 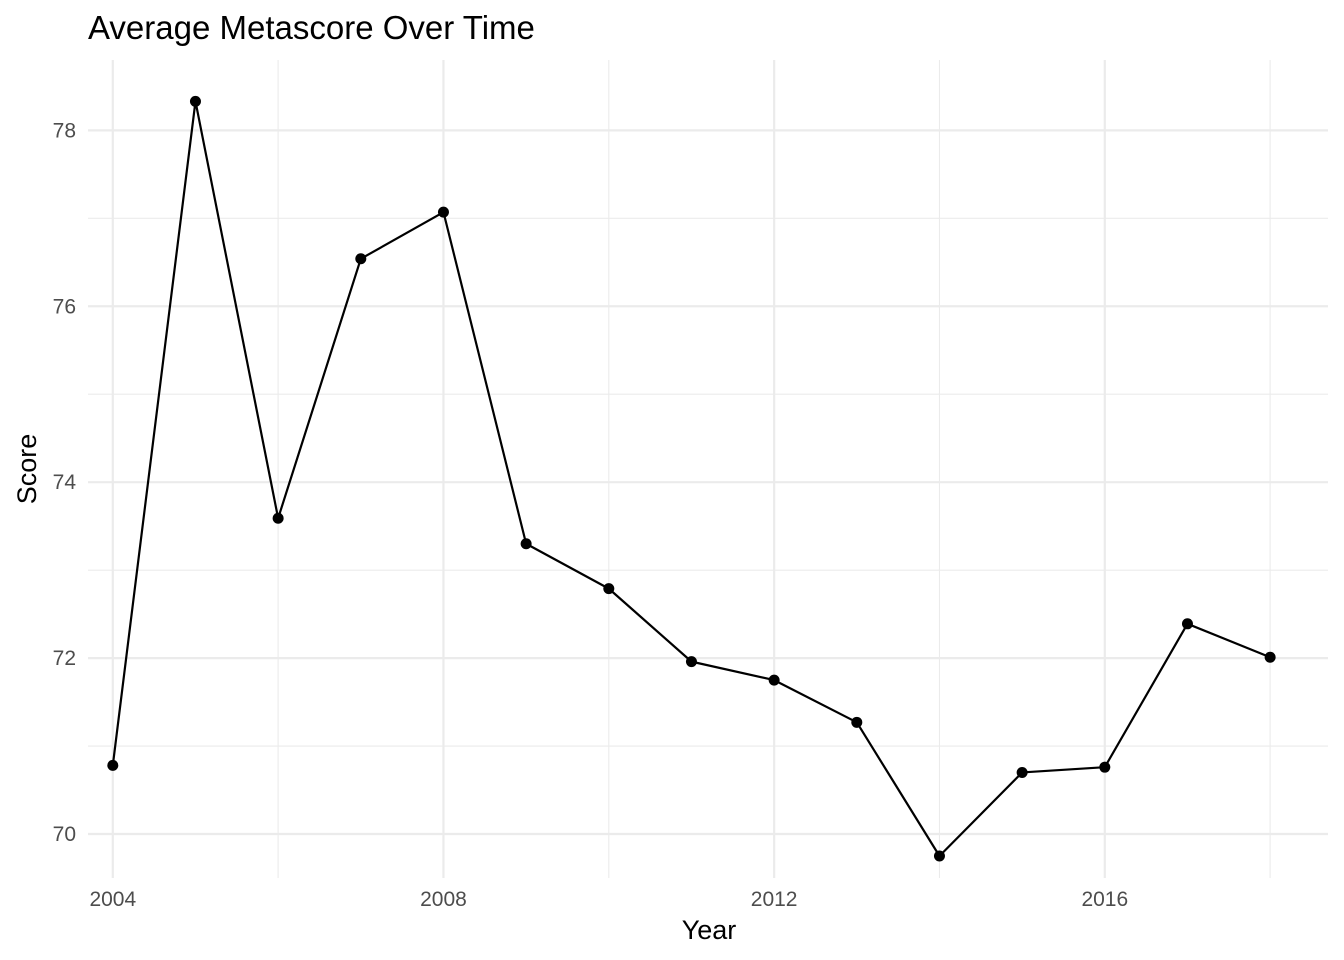 I want to click on y-tick-label: 74, so click(x=65, y=482).